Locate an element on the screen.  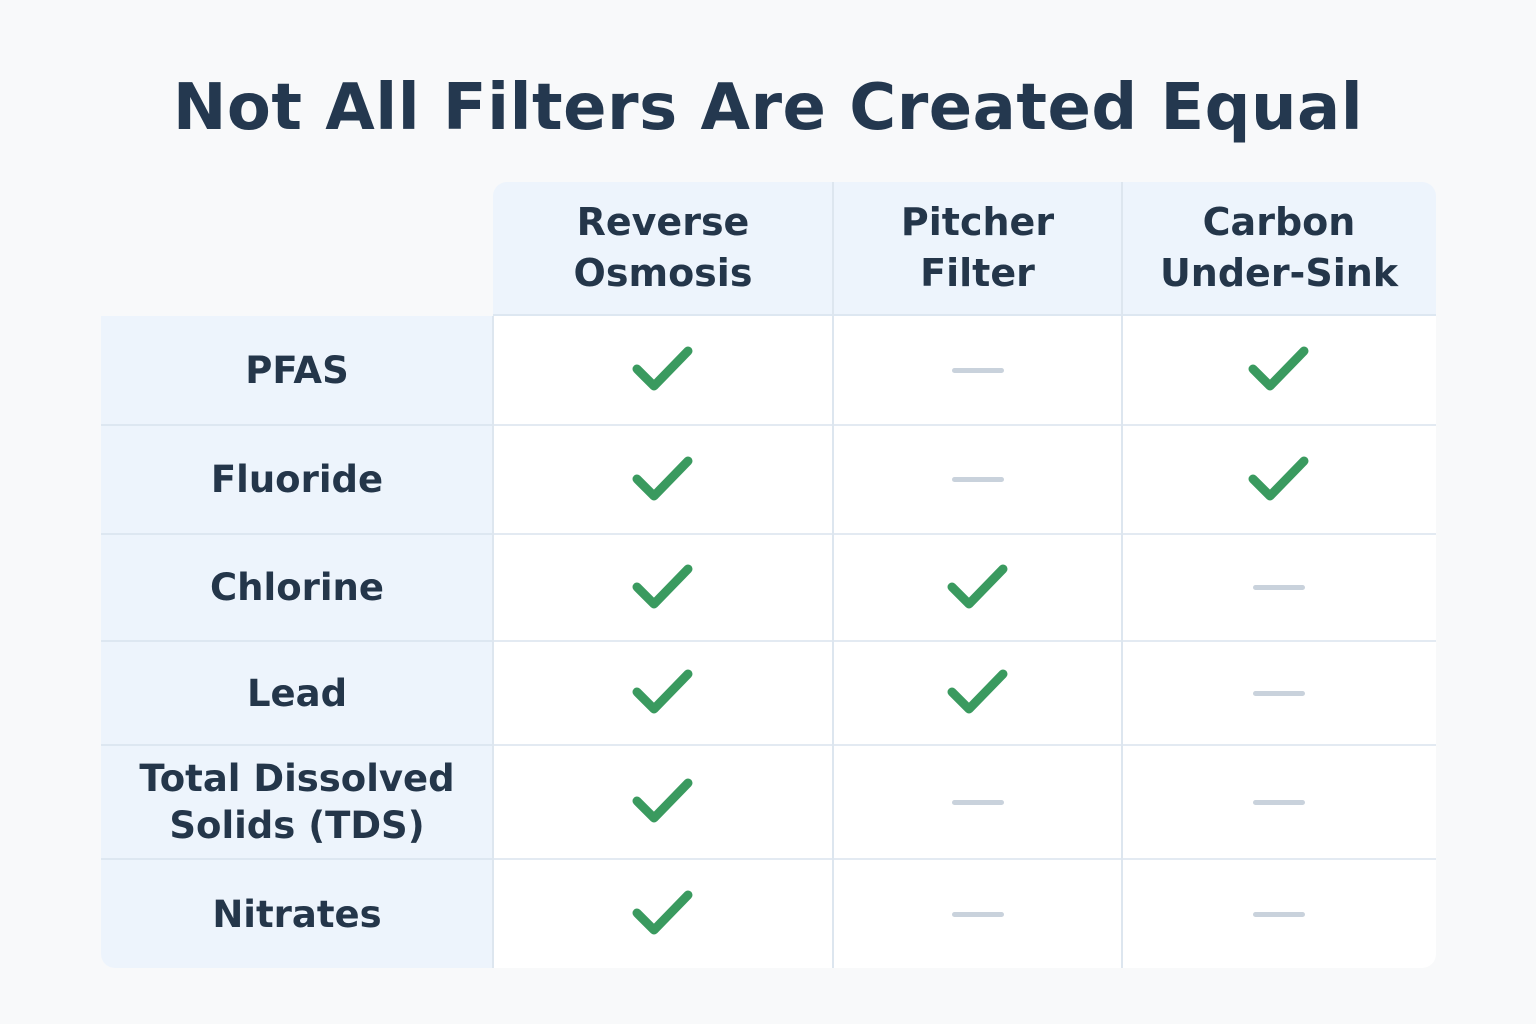
row-label: Chlorine is located at coordinates (297, 588).